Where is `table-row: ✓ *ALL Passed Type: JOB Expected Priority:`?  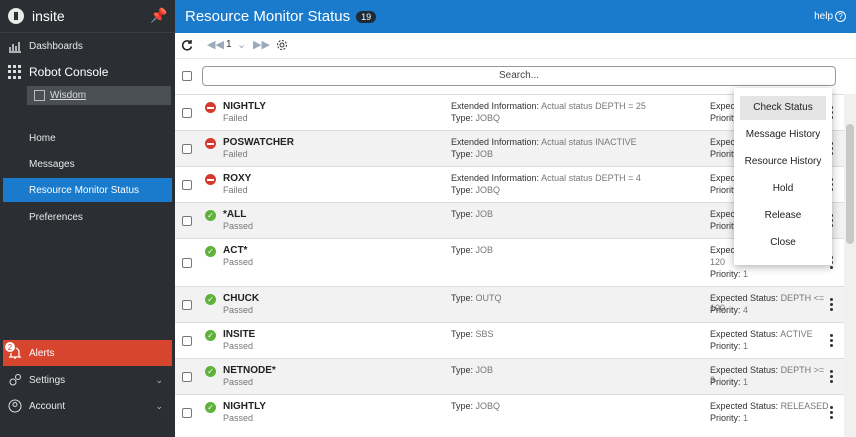
table-row: ✓ *ALL Passed Type: JOB Expected Priority: is located at coordinates (509, 220).